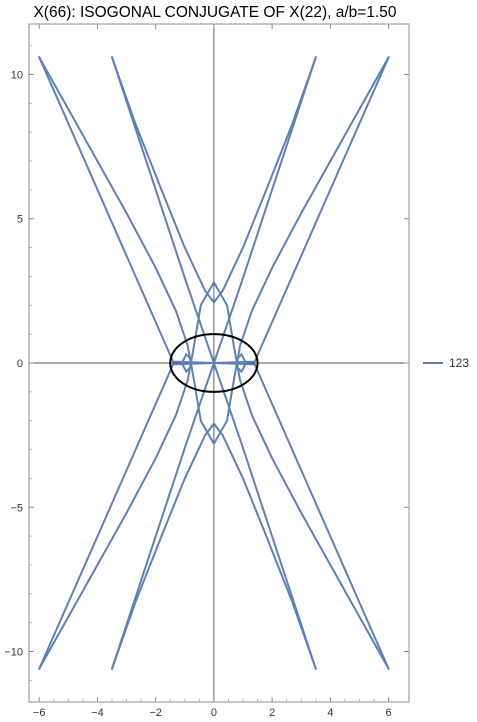  I want to click on x-tick-label: −2, so click(155, 713).